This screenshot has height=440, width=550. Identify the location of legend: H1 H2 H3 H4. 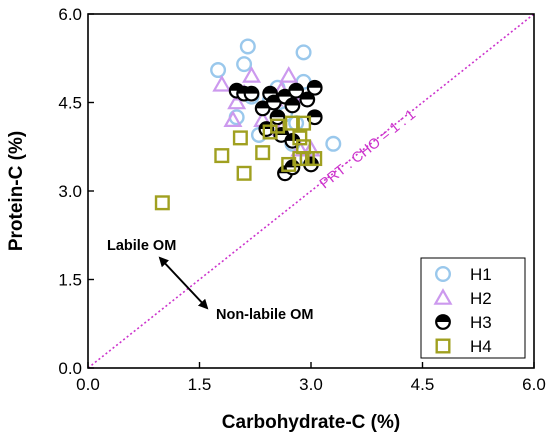
(473, 308).